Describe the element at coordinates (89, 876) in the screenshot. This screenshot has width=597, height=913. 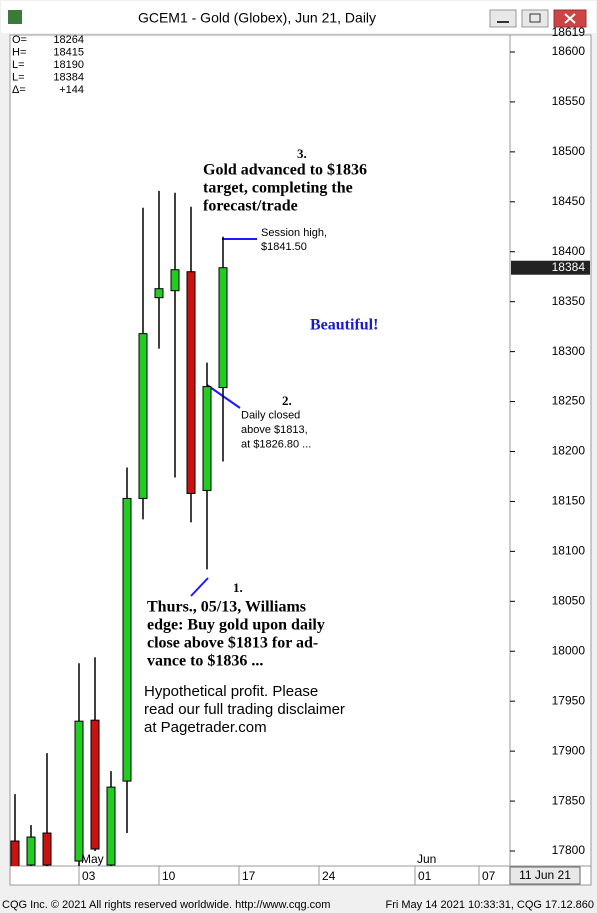
I see `x-tick-label: 03` at that location.